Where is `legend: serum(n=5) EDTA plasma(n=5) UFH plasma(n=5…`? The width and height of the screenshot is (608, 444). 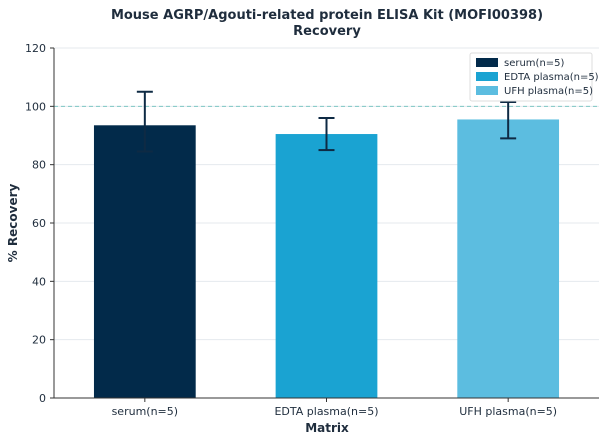 legend: serum(n=5) EDTA plasma(n=5) UFH plasma(n=5… is located at coordinates (534, 77).